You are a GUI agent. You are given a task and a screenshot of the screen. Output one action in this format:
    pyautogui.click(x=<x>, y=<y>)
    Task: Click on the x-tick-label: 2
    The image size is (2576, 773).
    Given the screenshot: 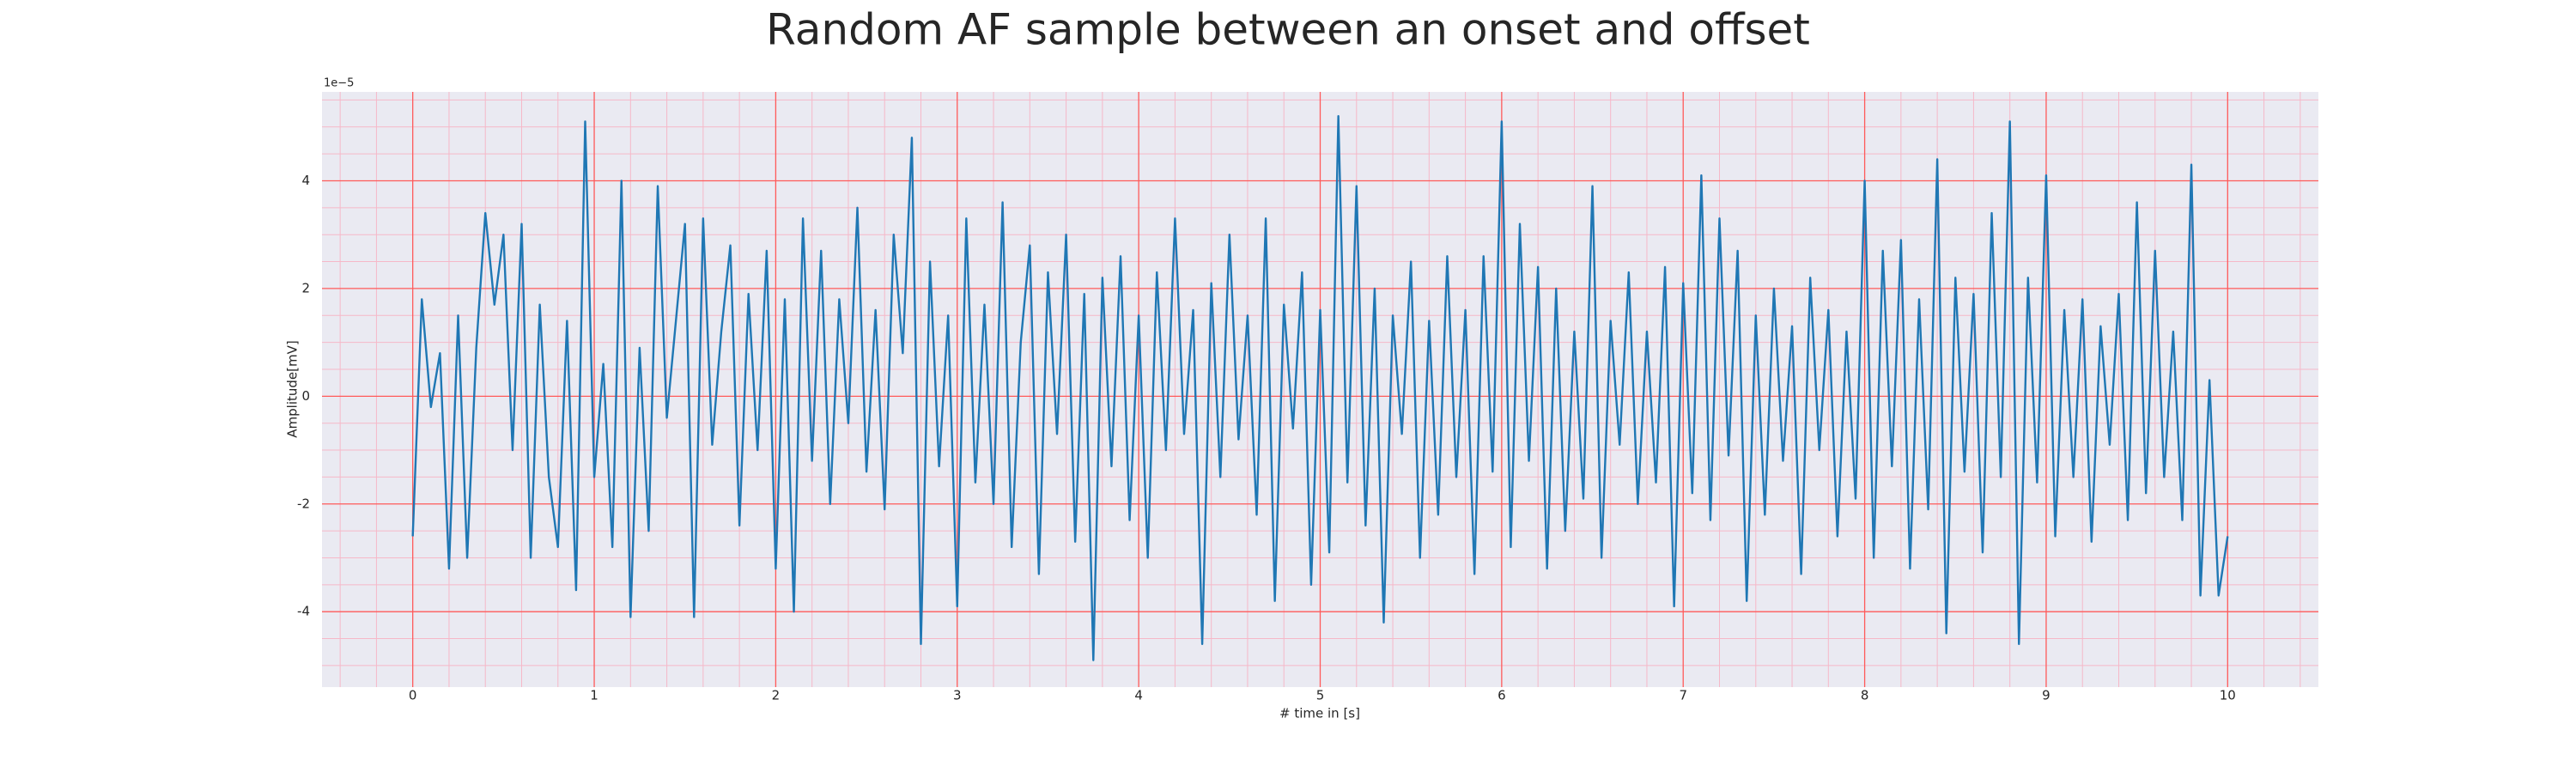 What is the action you would take?
    pyautogui.click(x=777, y=695)
    